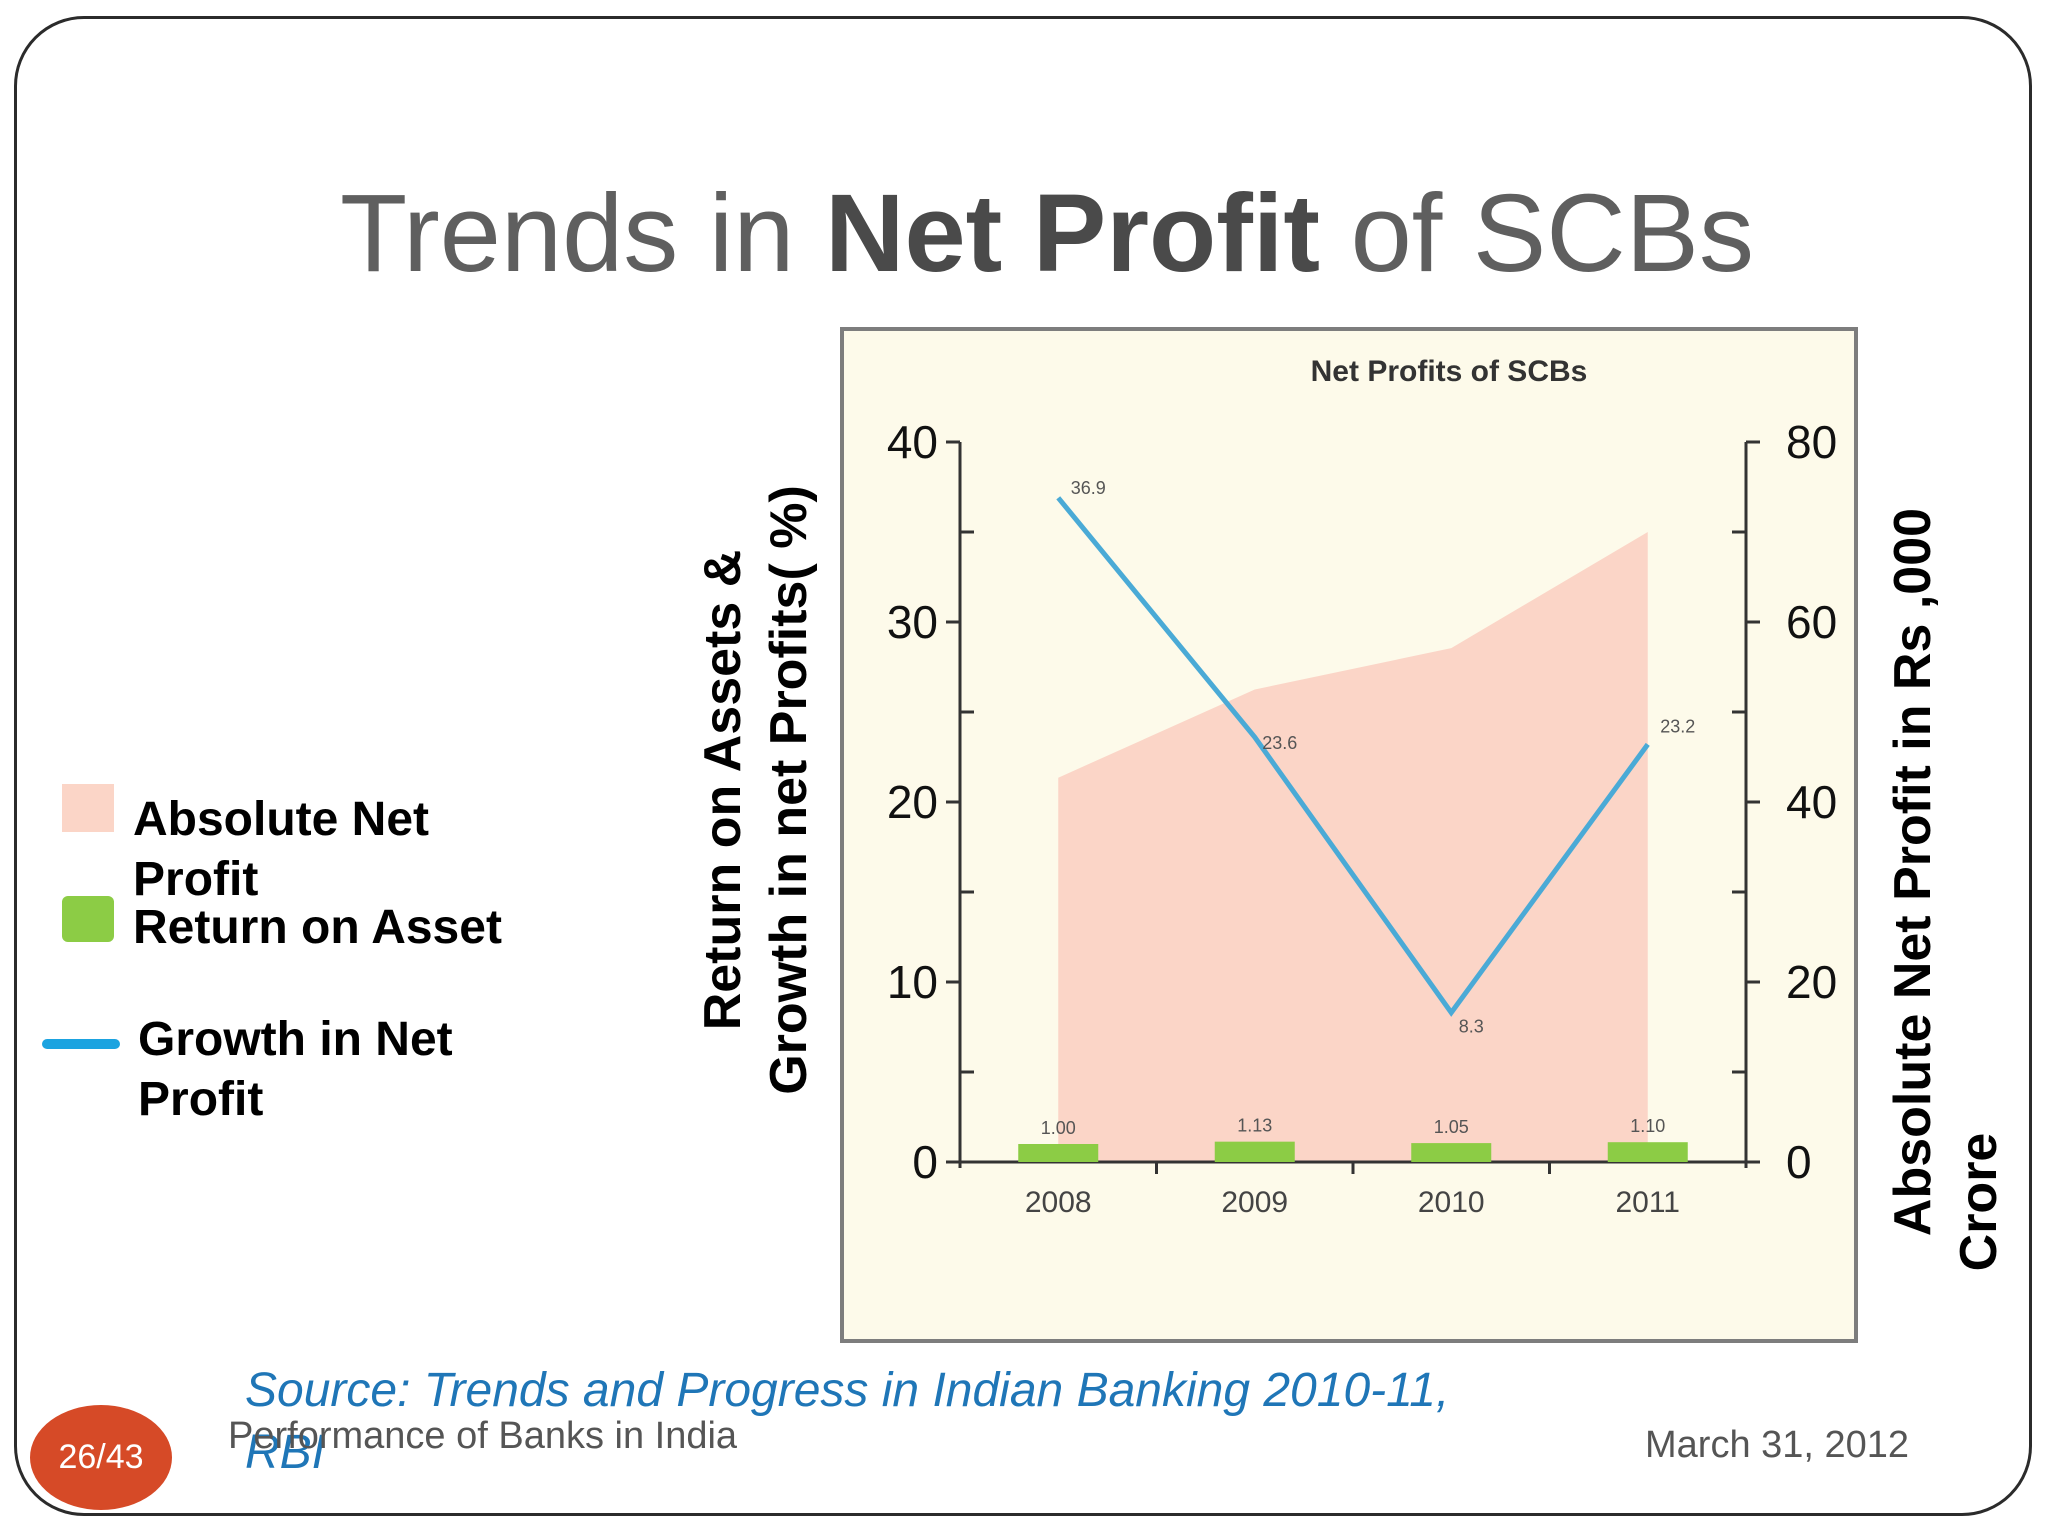 The height and width of the screenshot is (1536, 2048). Describe the element at coordinates (1677, 726) in the screenshot. I see `growth-data-label: 23.2` at that location.